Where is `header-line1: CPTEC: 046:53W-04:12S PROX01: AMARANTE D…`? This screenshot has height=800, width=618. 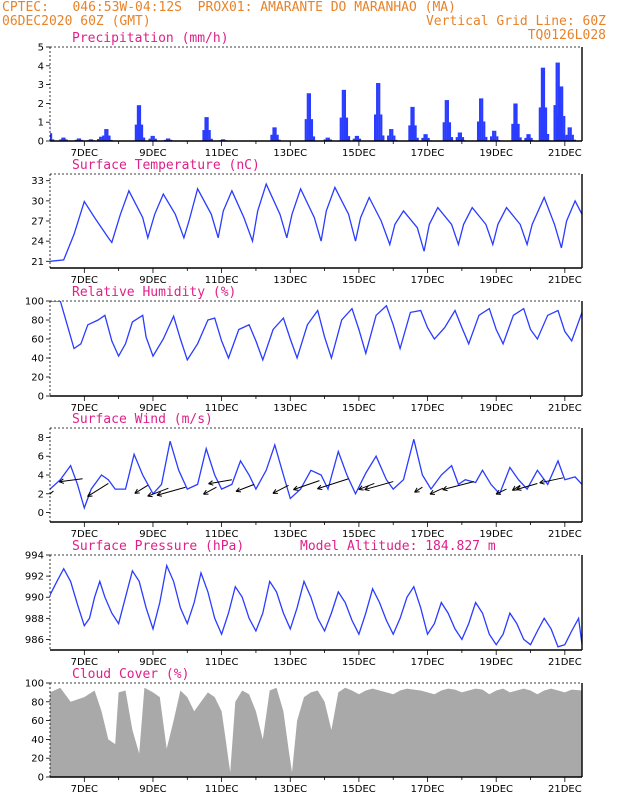
header-line1: CPTEC: 046:53W-04:12S PROX01: AMARANTE D… is located at coordinates (229, 7).